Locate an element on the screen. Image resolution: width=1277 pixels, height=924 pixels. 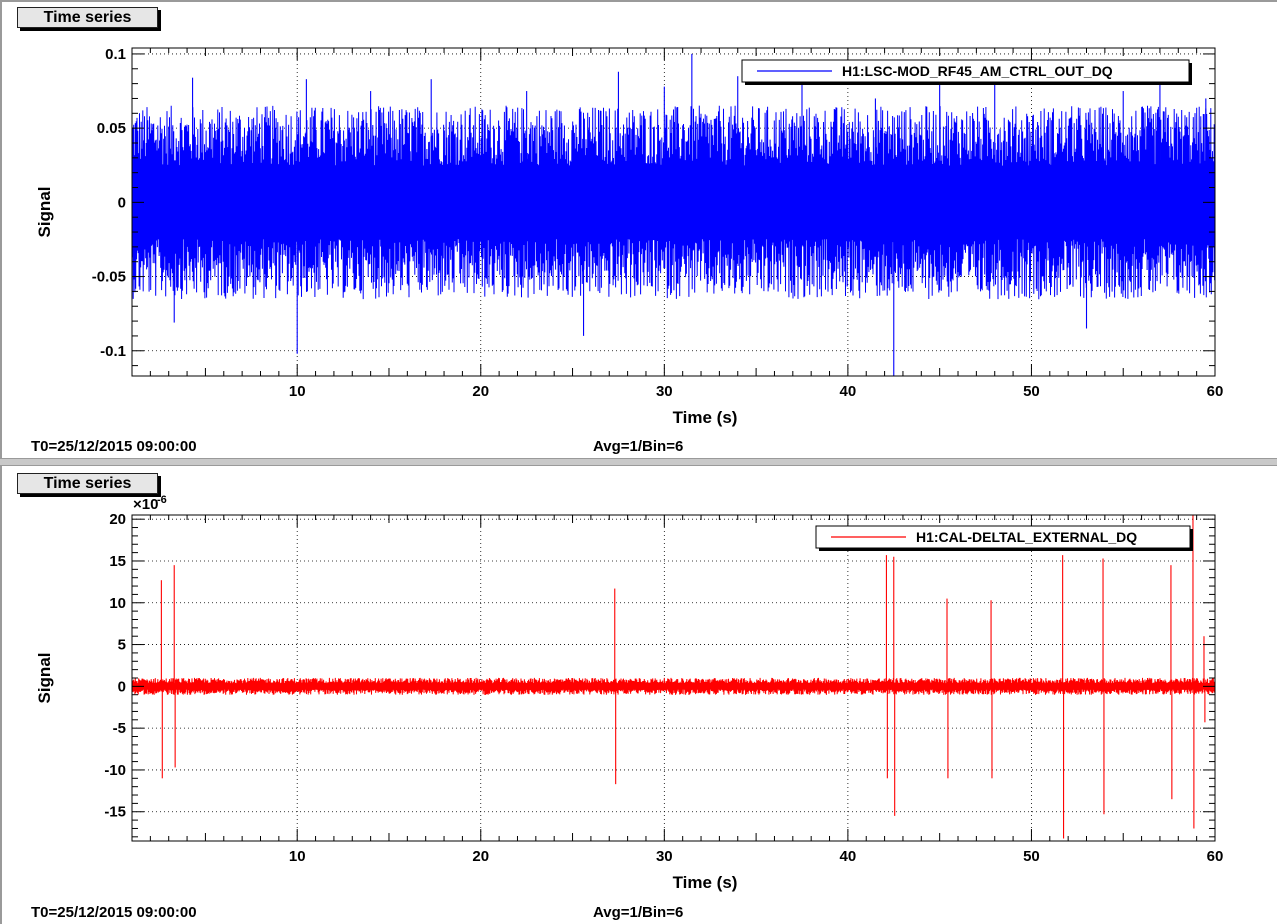
y-exponent-power: -6 is located at coordinates (162, 500).